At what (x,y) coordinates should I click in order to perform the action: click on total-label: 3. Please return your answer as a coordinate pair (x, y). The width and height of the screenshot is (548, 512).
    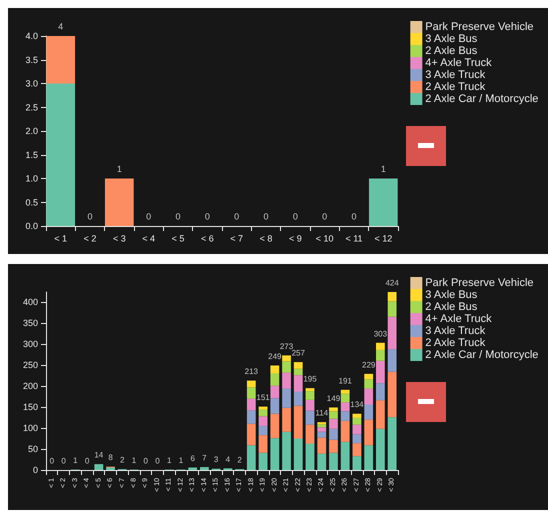
    Looking at the image, I should click on (216, 459).